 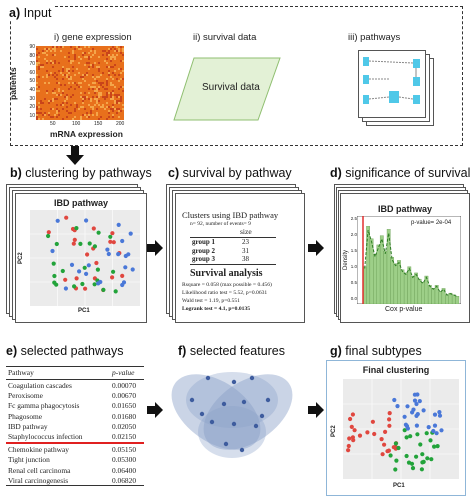 I want to click on col-pathway-header: Pathway, so click(x=21, y=372).